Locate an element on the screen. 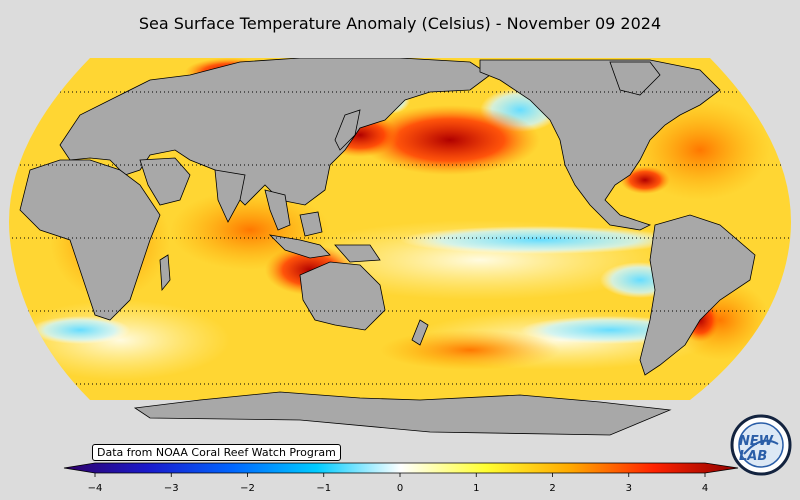 The width and height of the screenshot is (800, 500). newlab-logo-text: NEW LAB is located at coordinates (756, 449).